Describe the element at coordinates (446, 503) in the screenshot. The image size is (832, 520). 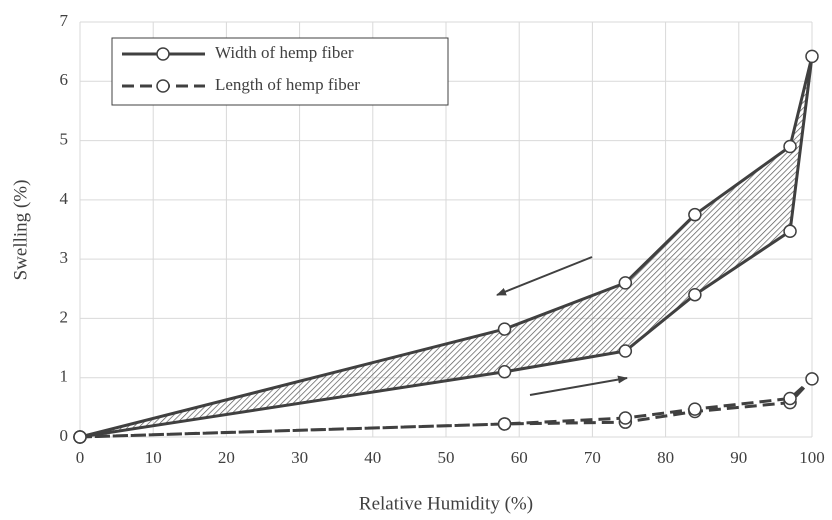
I see `x-axis-label: Relative Humidity (%)` at that location.